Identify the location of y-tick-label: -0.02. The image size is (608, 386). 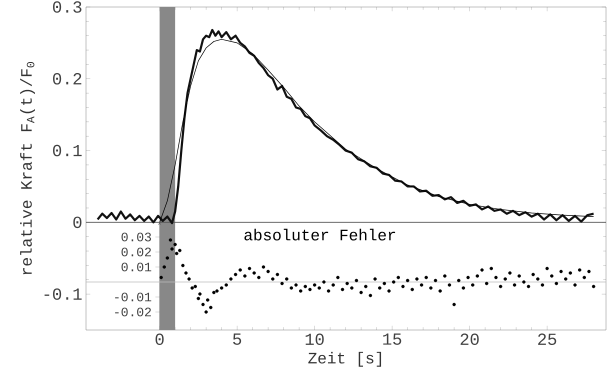
(133, 312).